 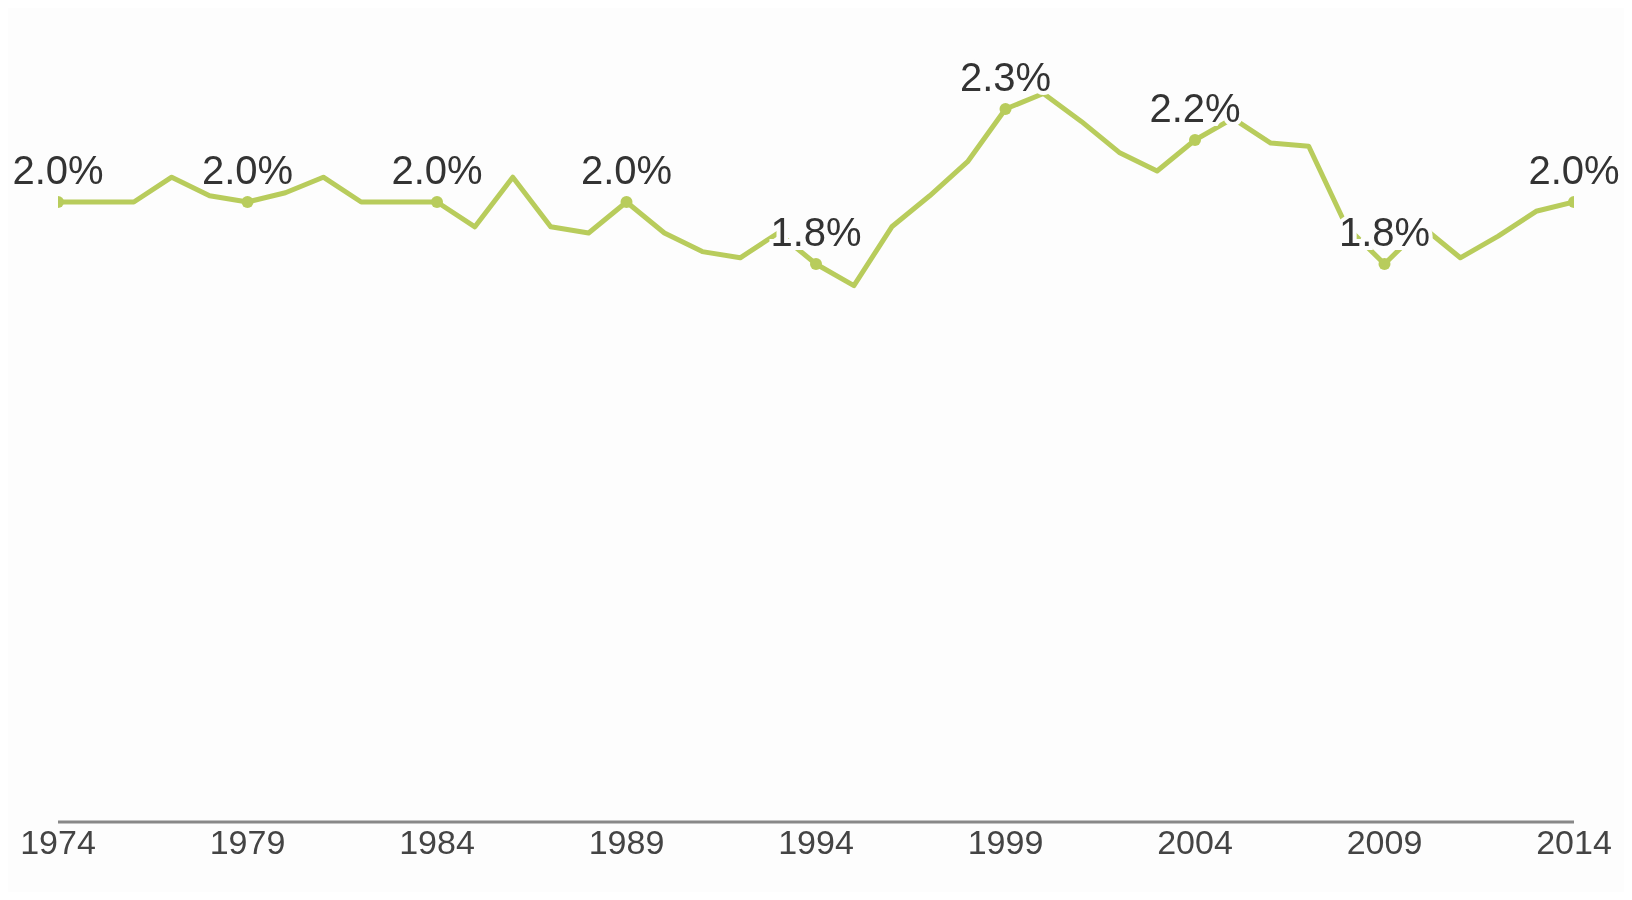 What do you see at coordinates (1005, 77) in the screenshot?
I see `data-label: 2.3%` at bounding box center [1005, 77].